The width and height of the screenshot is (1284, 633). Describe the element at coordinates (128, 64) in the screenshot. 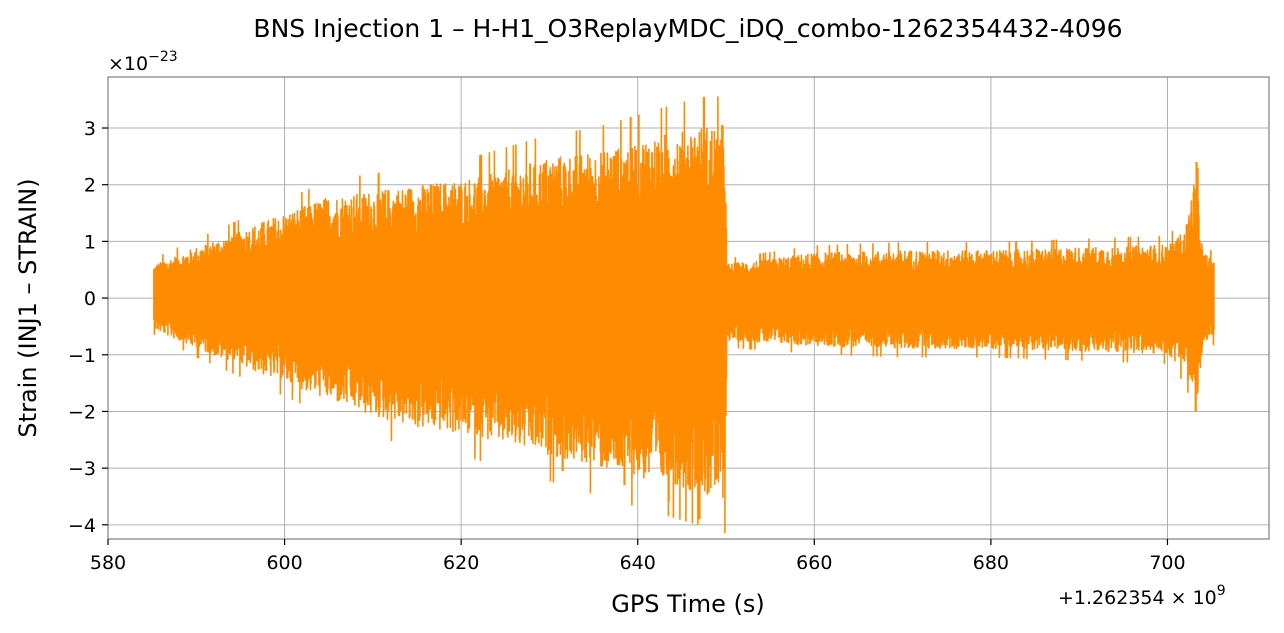

I see `y-scale-base: ×10` at that location.